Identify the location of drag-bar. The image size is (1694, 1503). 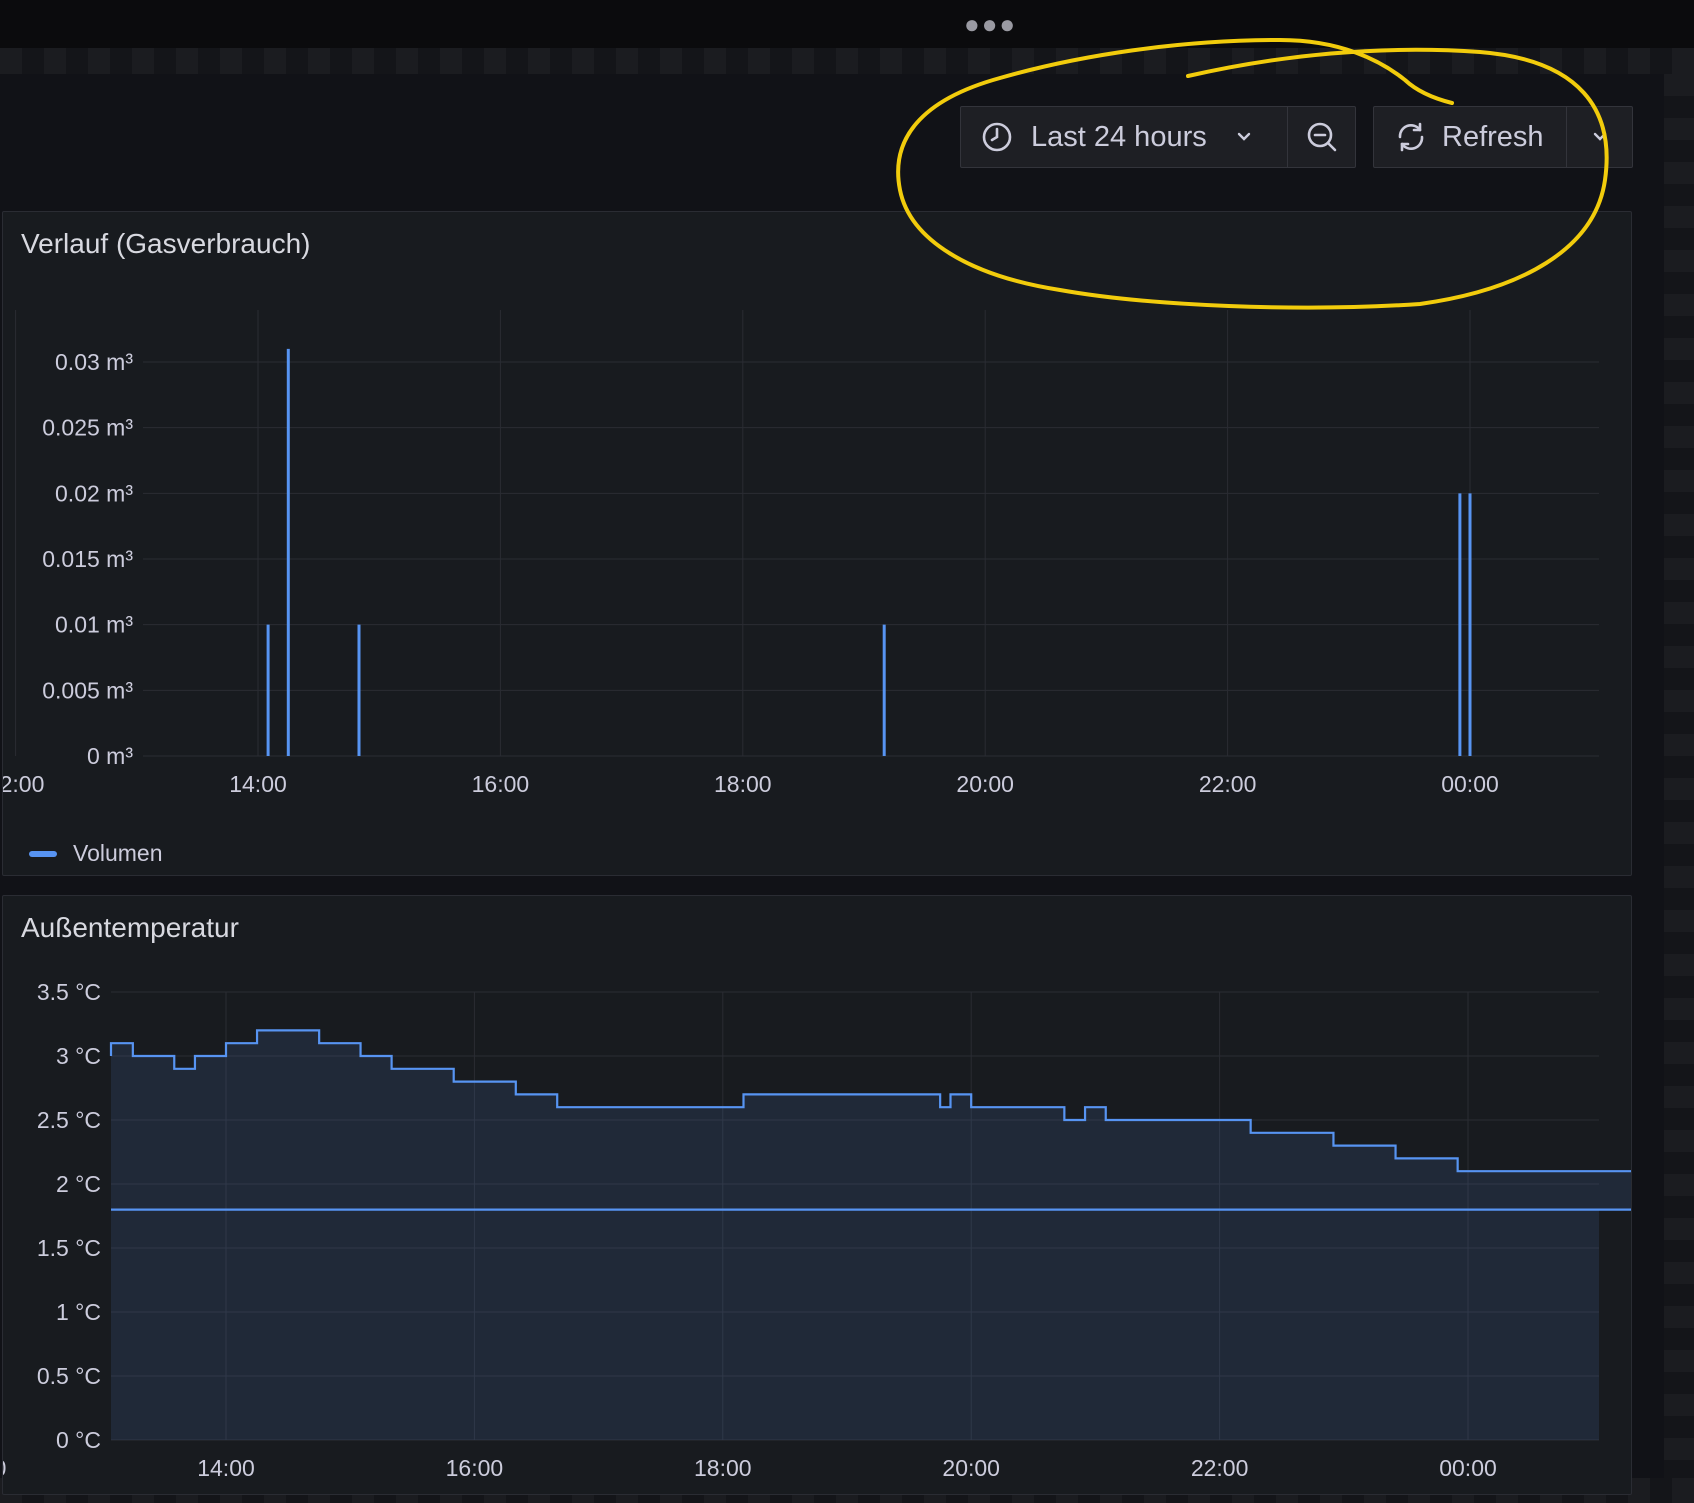
(847, 61).